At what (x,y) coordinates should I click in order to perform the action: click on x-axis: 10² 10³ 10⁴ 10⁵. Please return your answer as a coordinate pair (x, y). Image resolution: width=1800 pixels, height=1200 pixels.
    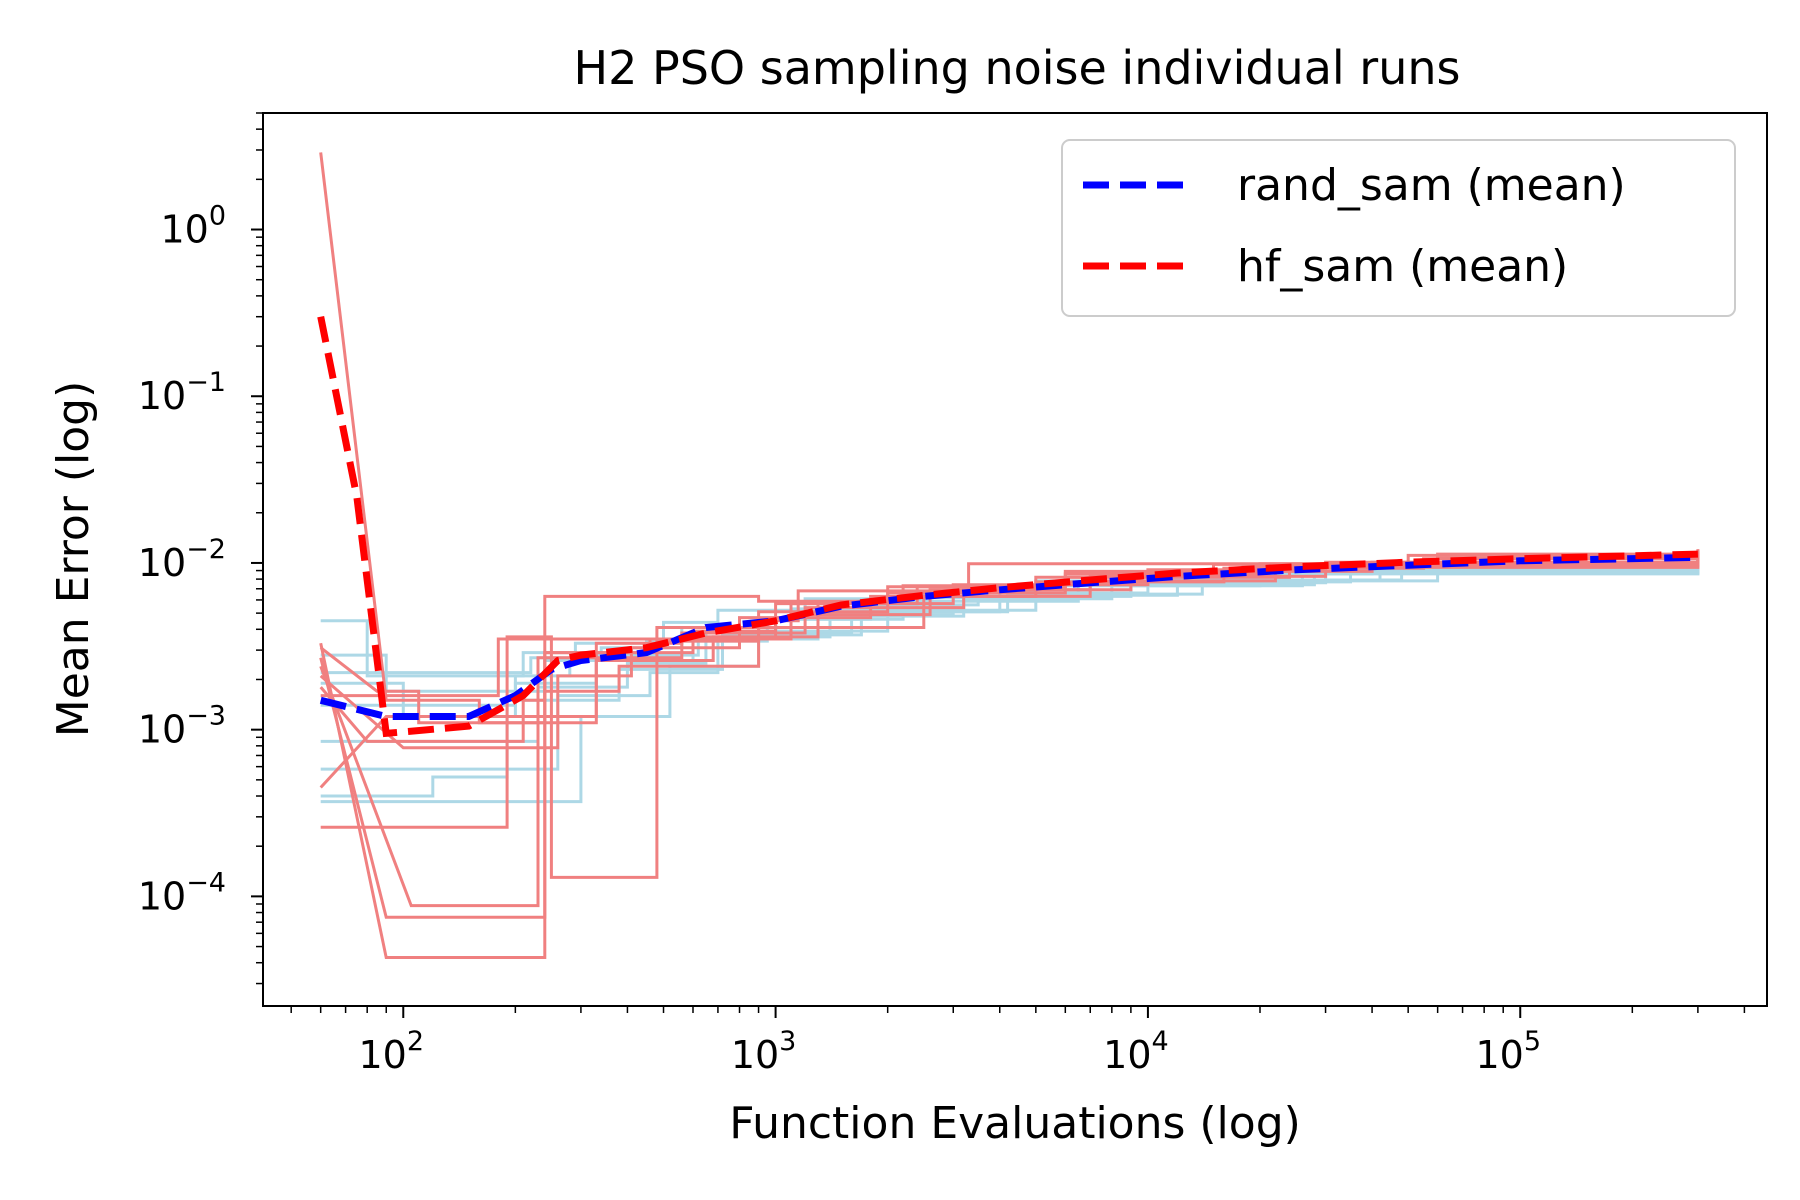
    Looking at the image, I should click on (1018, 1041).